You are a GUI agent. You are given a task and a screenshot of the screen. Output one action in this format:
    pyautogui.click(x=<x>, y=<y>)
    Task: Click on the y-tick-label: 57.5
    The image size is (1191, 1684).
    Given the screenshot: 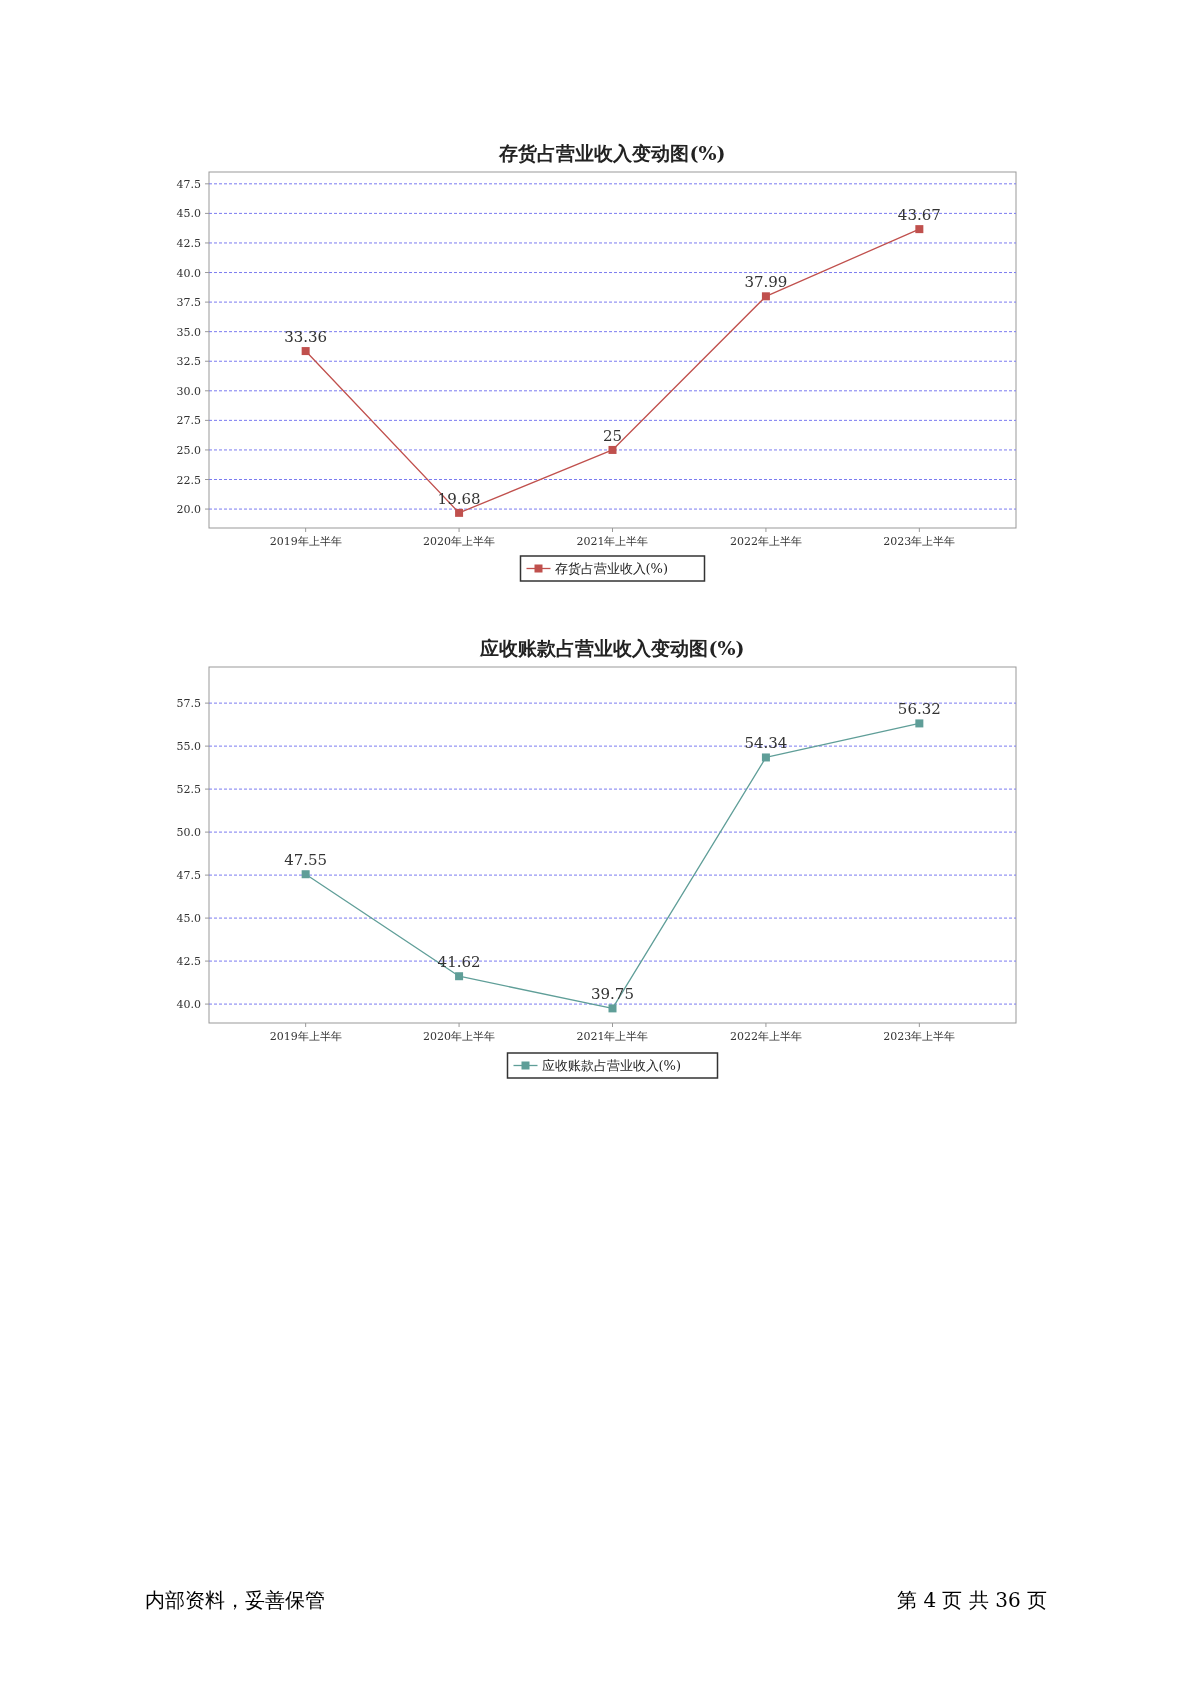 What is the action you would take?
    pyautogui.click(x=188, y=704)
    